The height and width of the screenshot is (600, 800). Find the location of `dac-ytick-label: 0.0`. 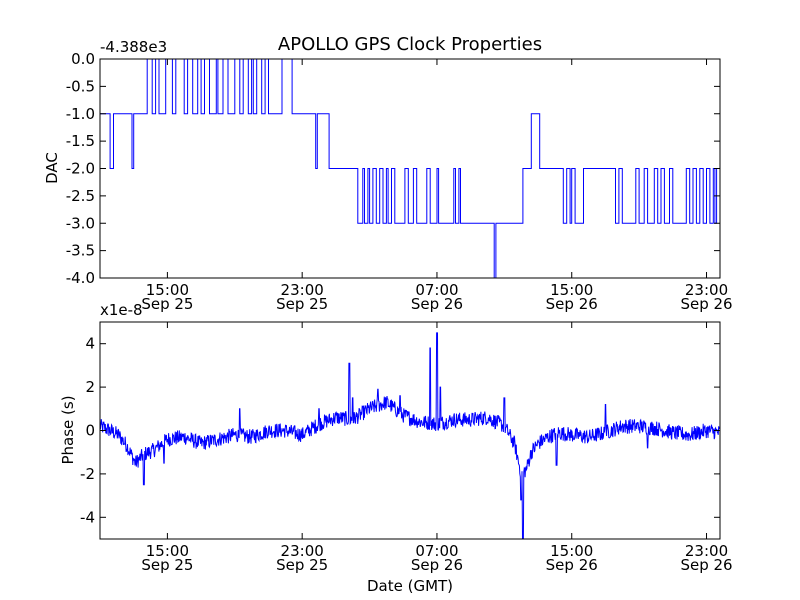

dac-ytick-label: 0.0 is located at coordinates (83, 59).